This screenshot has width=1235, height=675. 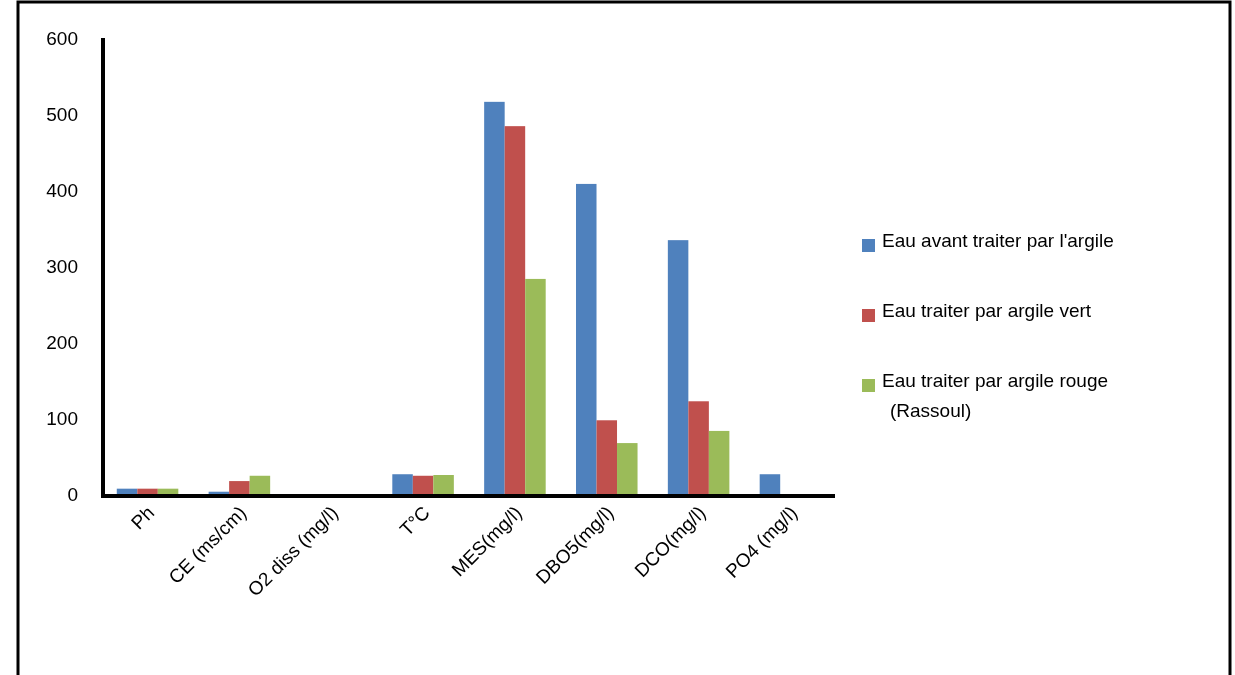 I want to click on y-tick-label: 0, so click(x=72, y=494).